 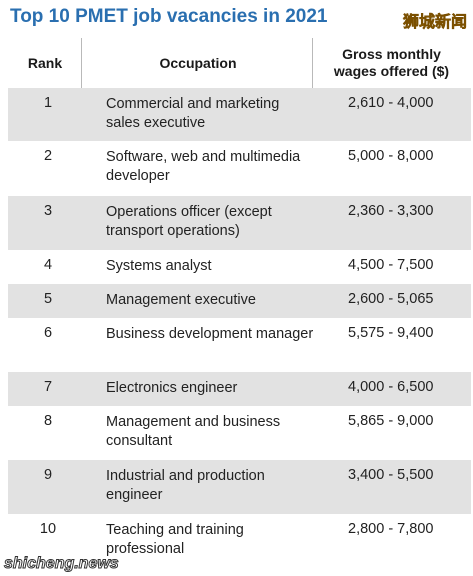 I want to click on cell-wages: 3,400 - 5,500, so click(x=391, y=475).